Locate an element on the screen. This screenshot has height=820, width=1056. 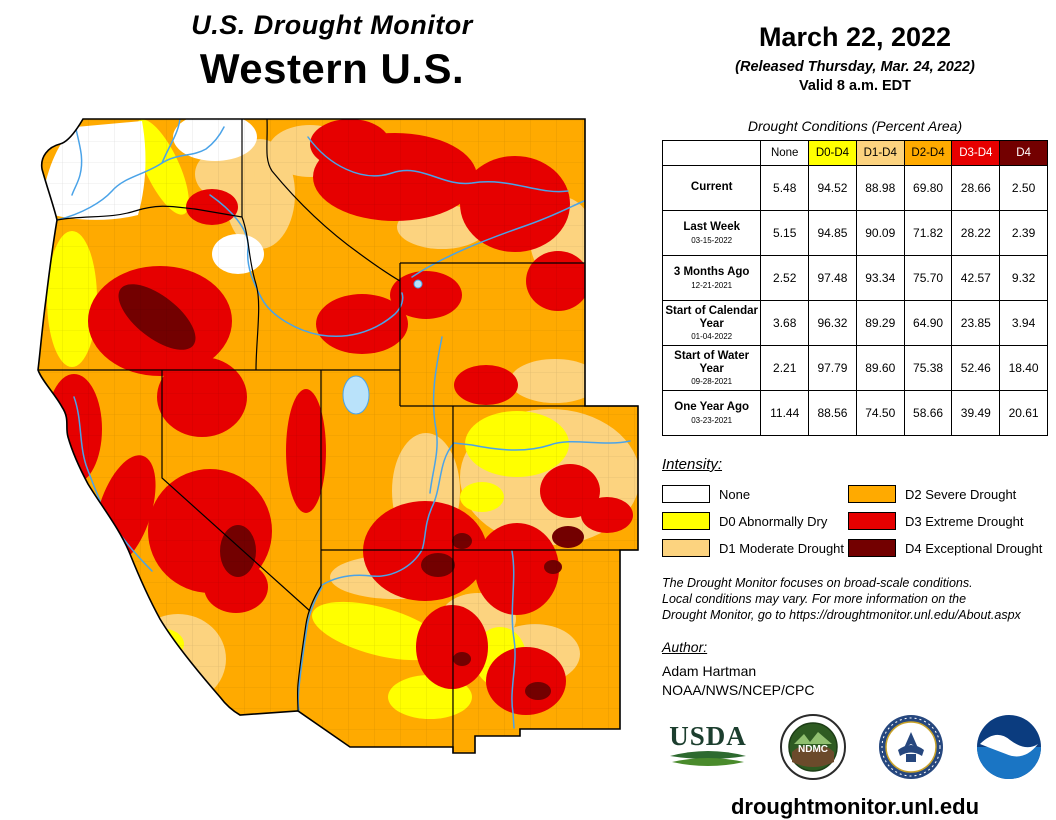
region-title: Western U.S. is located at coordinates (332, 68).